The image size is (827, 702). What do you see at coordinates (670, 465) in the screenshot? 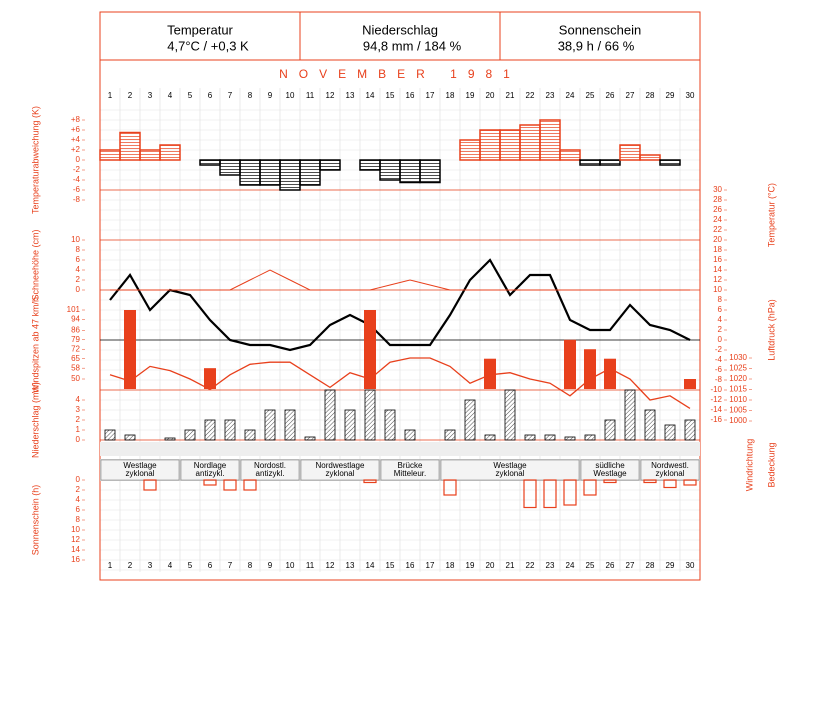
I see `weather-type: Nordwestl.` at bounding box center [670, 465].